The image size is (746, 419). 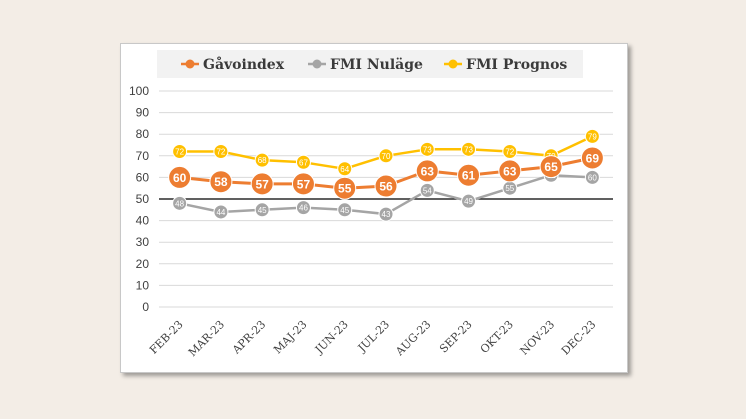 I want to click on legend-label: FMI Nuläge, so click(x=376, y=65).